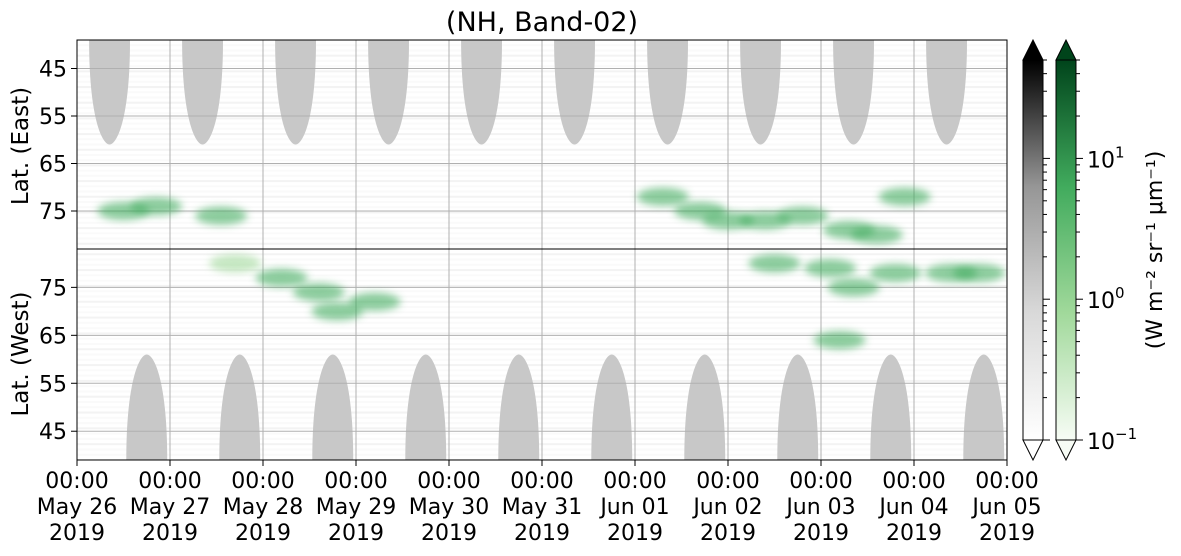 The height and width of the screenshot is (556, 1181). Describe the element at coordinates (21, 353) in the screenshot. I see `west-ylabel: Lat. (West)` at that location.